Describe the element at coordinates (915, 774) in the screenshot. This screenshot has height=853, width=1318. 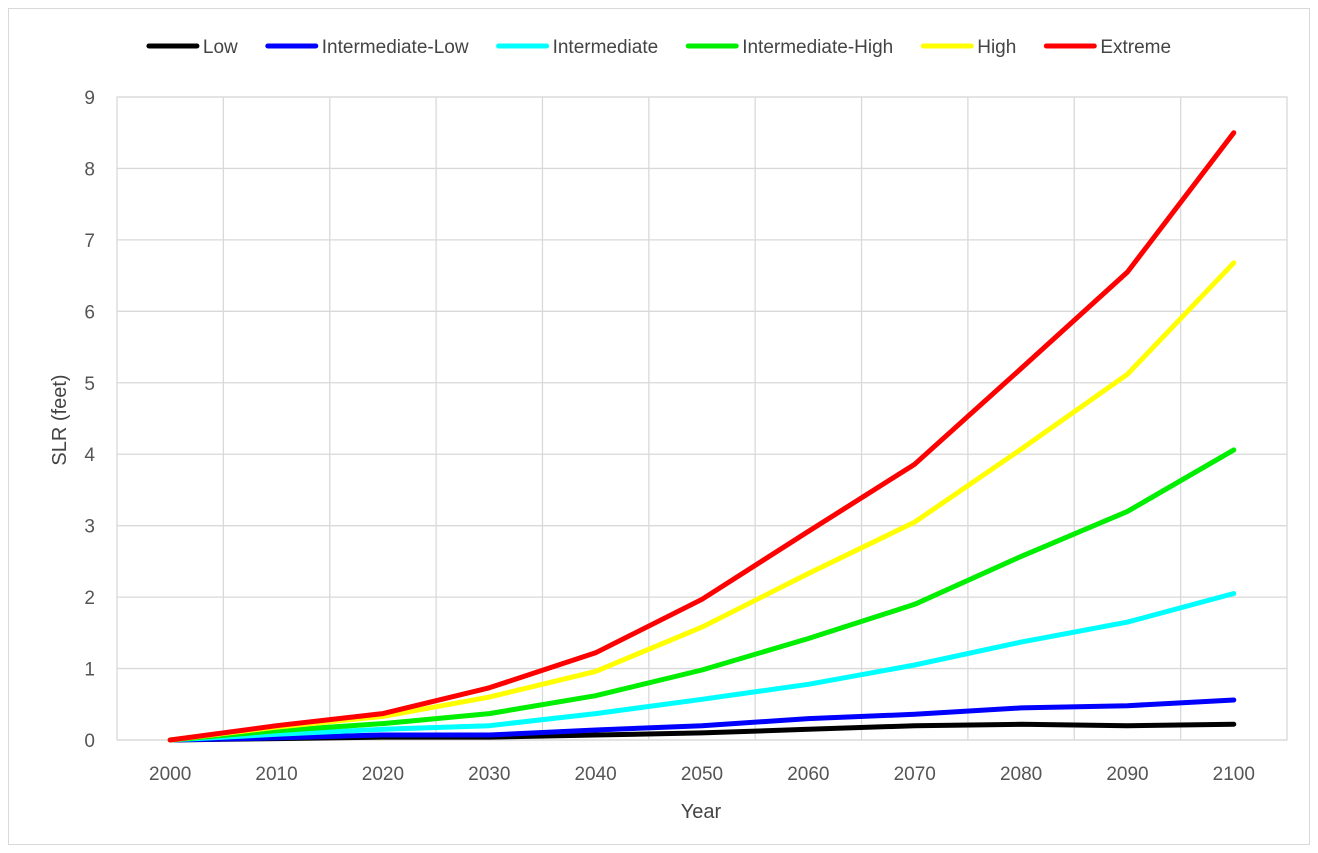
I see `x-tick-label: 2070` at that location.